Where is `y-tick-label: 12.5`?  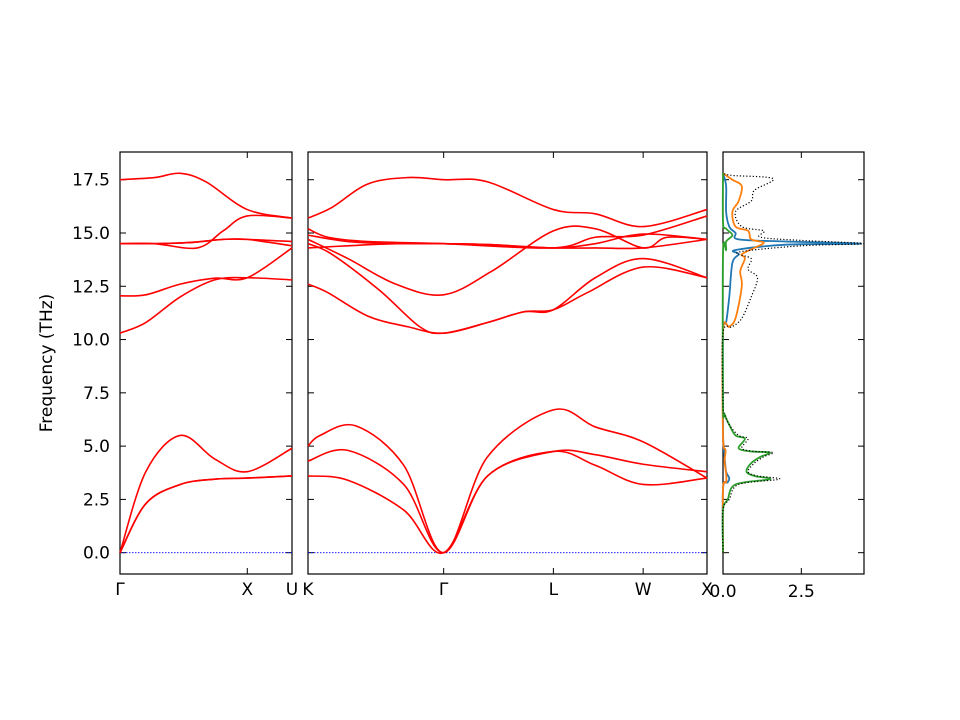
y-tick-label: 12.5 is located at coordinates (91, 287).